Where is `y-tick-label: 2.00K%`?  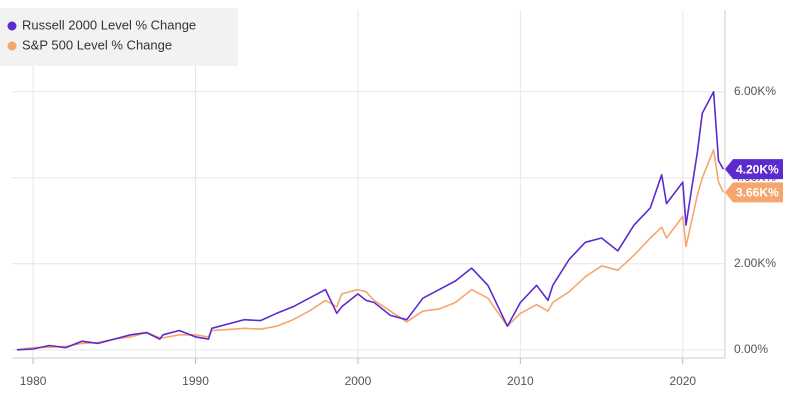 y-tick-label: 2.00K% is located at coordinates (755, 263).